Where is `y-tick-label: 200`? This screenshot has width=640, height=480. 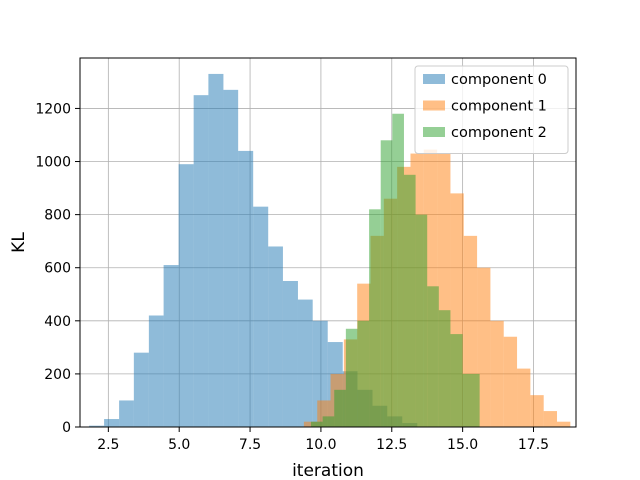 y-tick-label: 200 is located at coordinates (57, 375).